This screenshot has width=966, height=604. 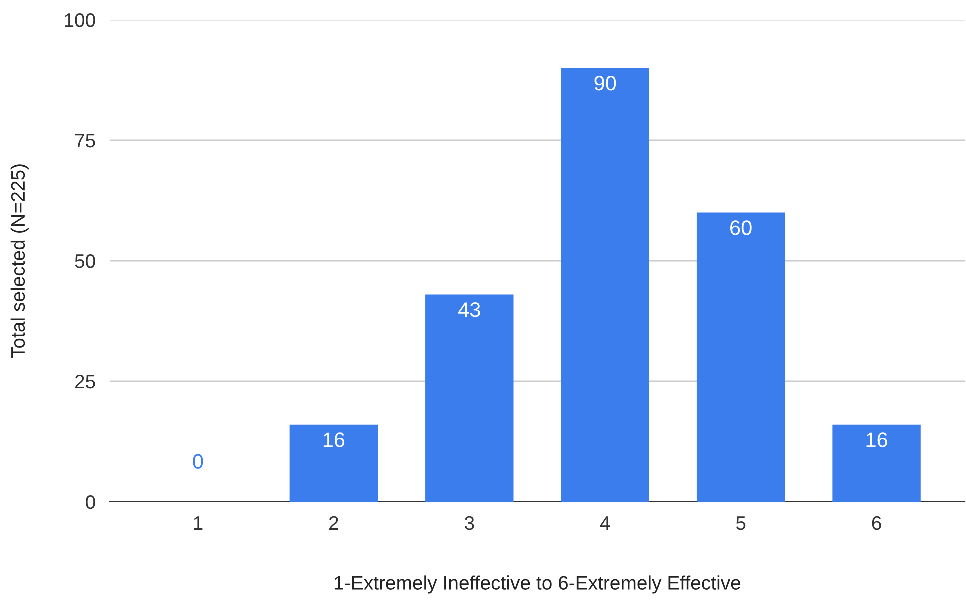 What do you see at coordinates (605, 83) in the screenshot?
I see `data-label: 90` at bounding box center [605, 83].